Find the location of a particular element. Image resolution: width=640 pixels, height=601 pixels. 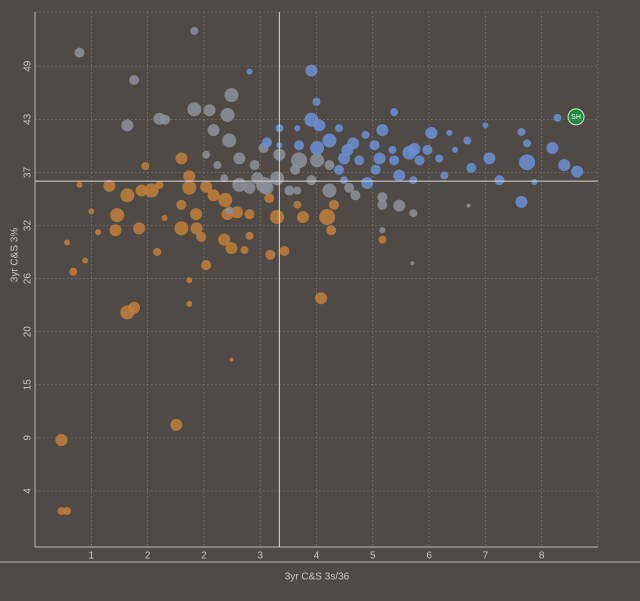

highlight-label: SH is located at coordinates (576, 117).